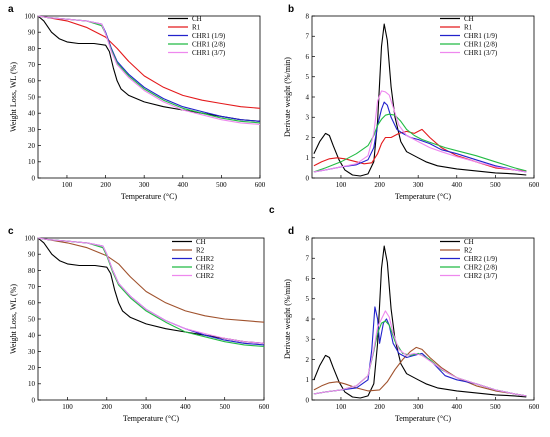 This screenshot has height=437, width=550. I want to click on legend-label: CHR2 (3/7), so click(481, 276).